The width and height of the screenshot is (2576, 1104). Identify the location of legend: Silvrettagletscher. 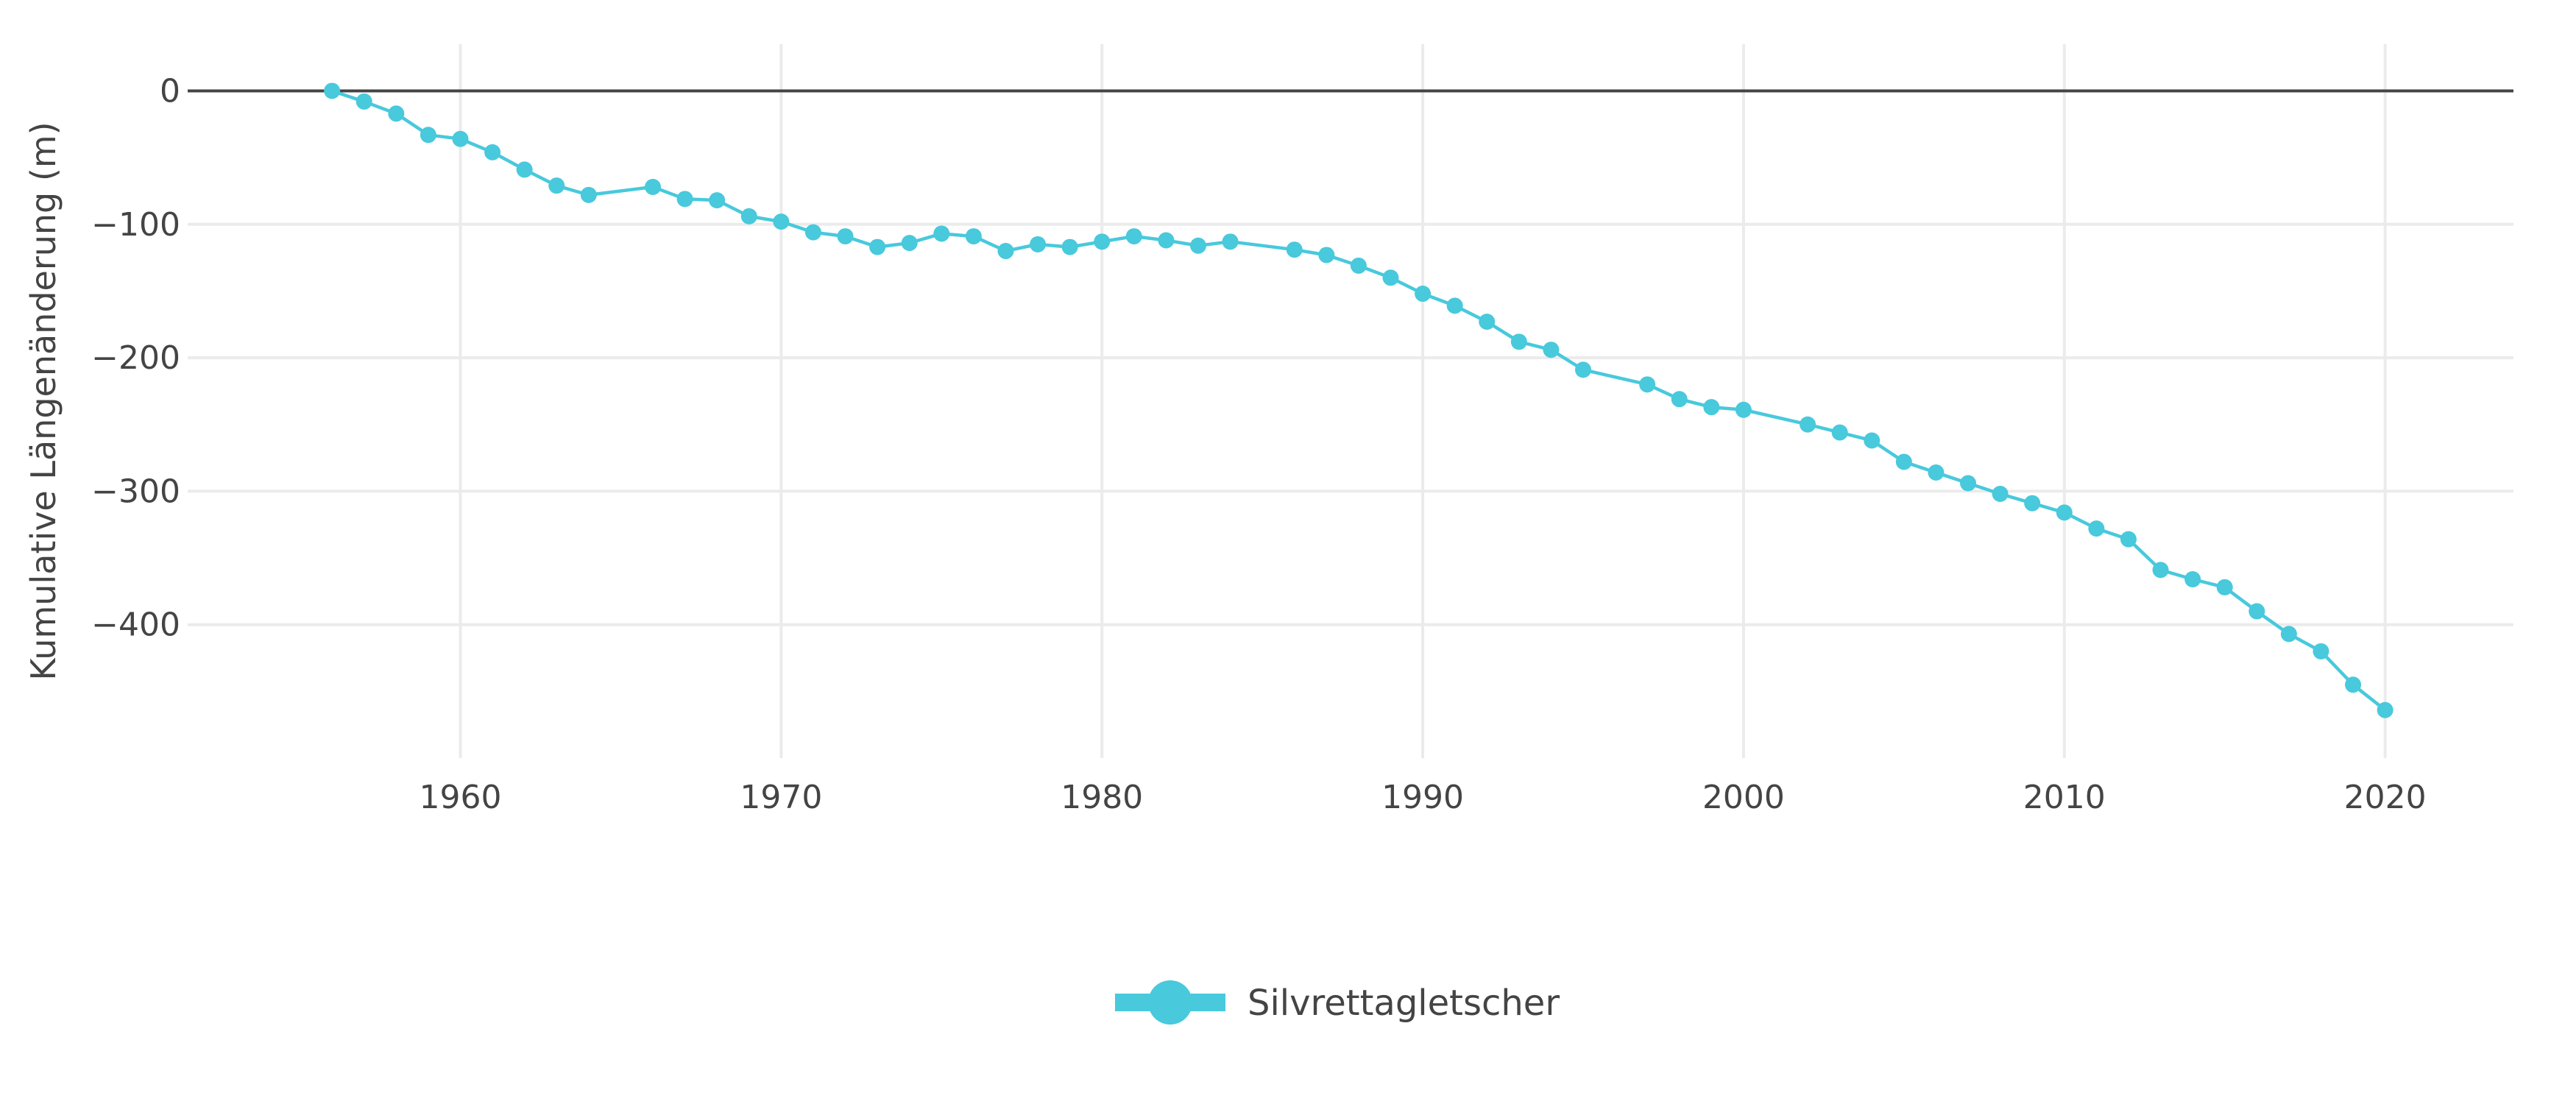
(1337, 1002).